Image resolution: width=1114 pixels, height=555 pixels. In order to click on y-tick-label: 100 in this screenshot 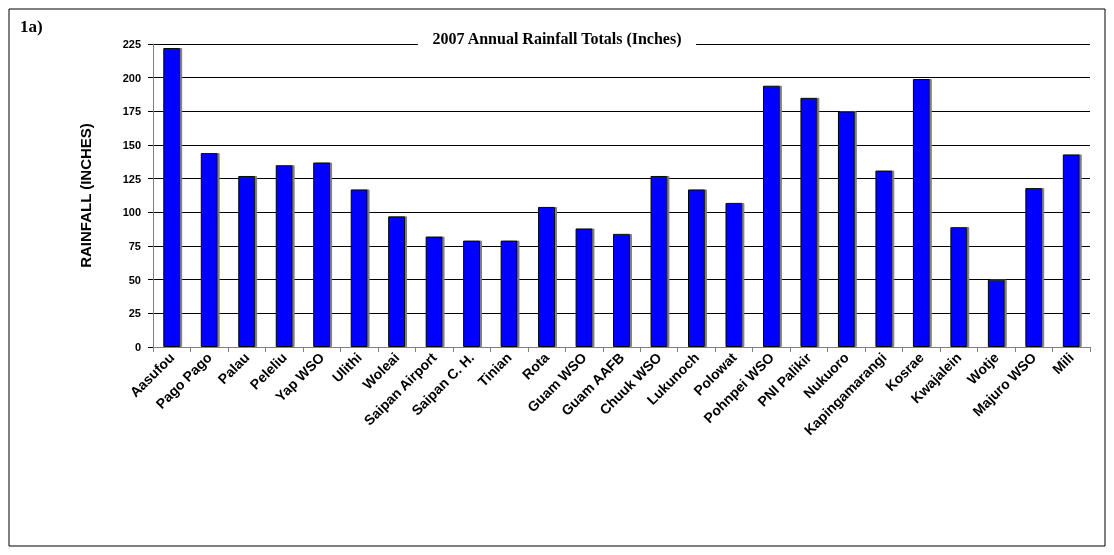, I will do `click(131, 212)`.